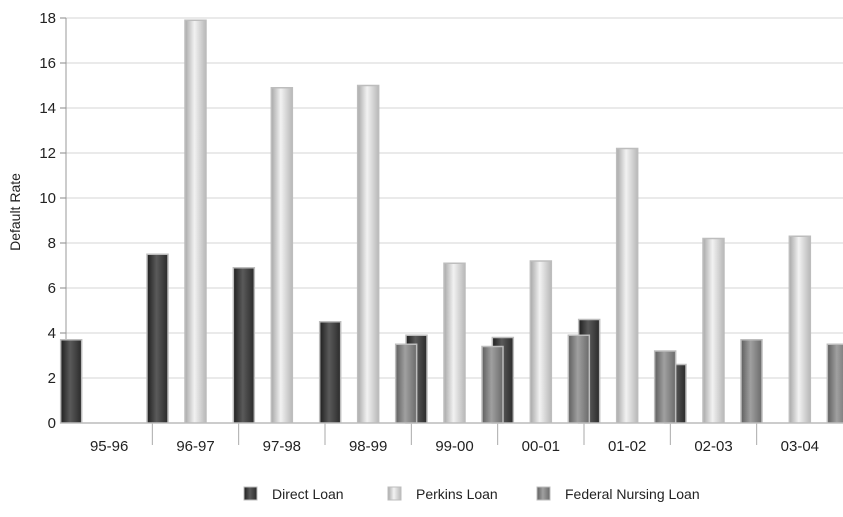  Describe the element at coordinates (52, 243) in the screenshot. I see `y-tick-label: 8` at that location.